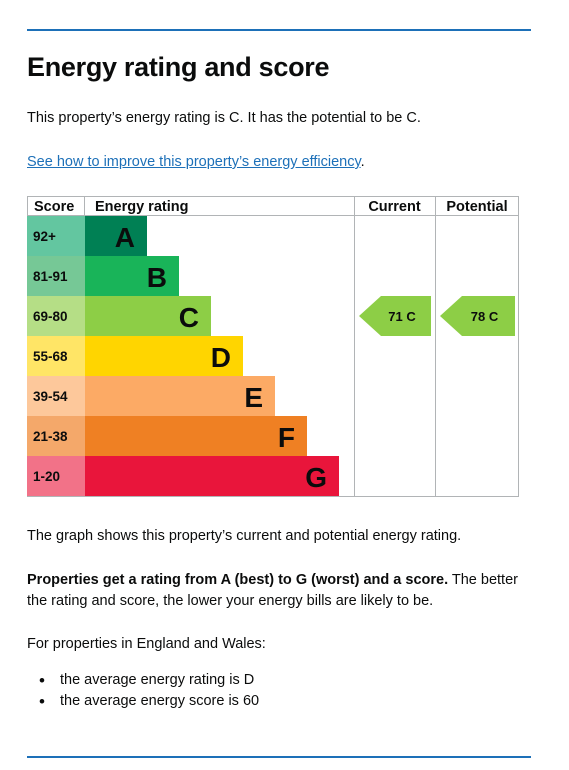 This screenshot has height=770, width=569. I want to click on page-title: Energy rating and score, so click(178, 67).